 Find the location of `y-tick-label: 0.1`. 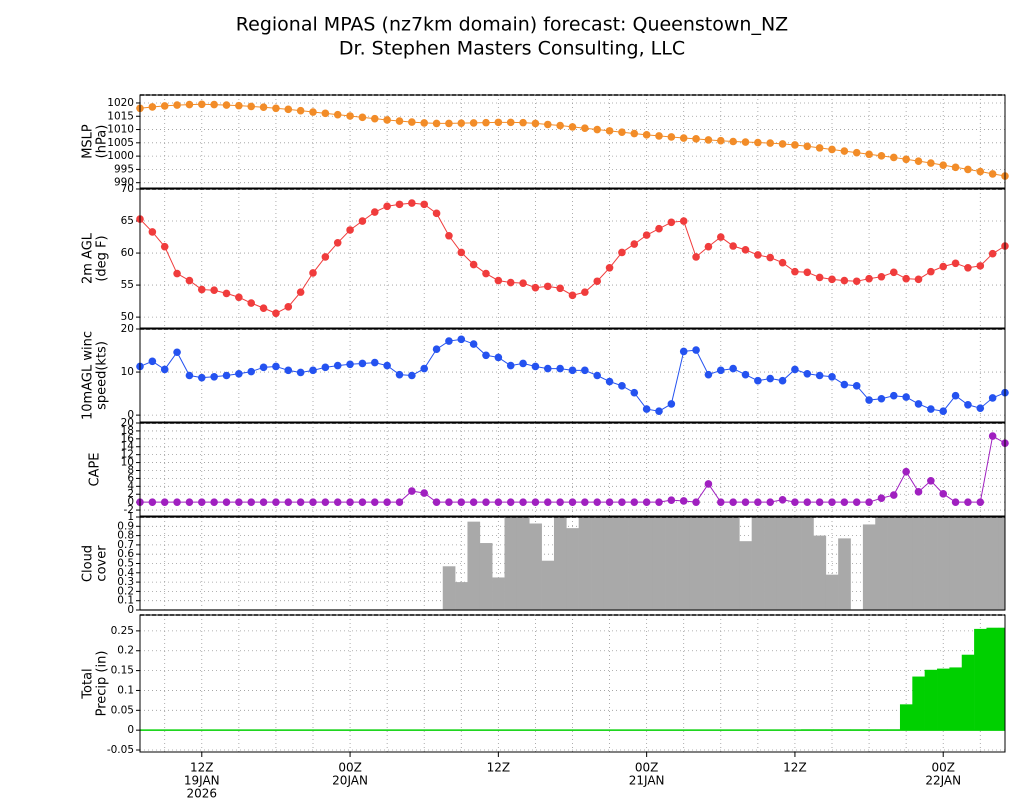

y-tick-label: 0.1 is located at coordinates (125, 690).